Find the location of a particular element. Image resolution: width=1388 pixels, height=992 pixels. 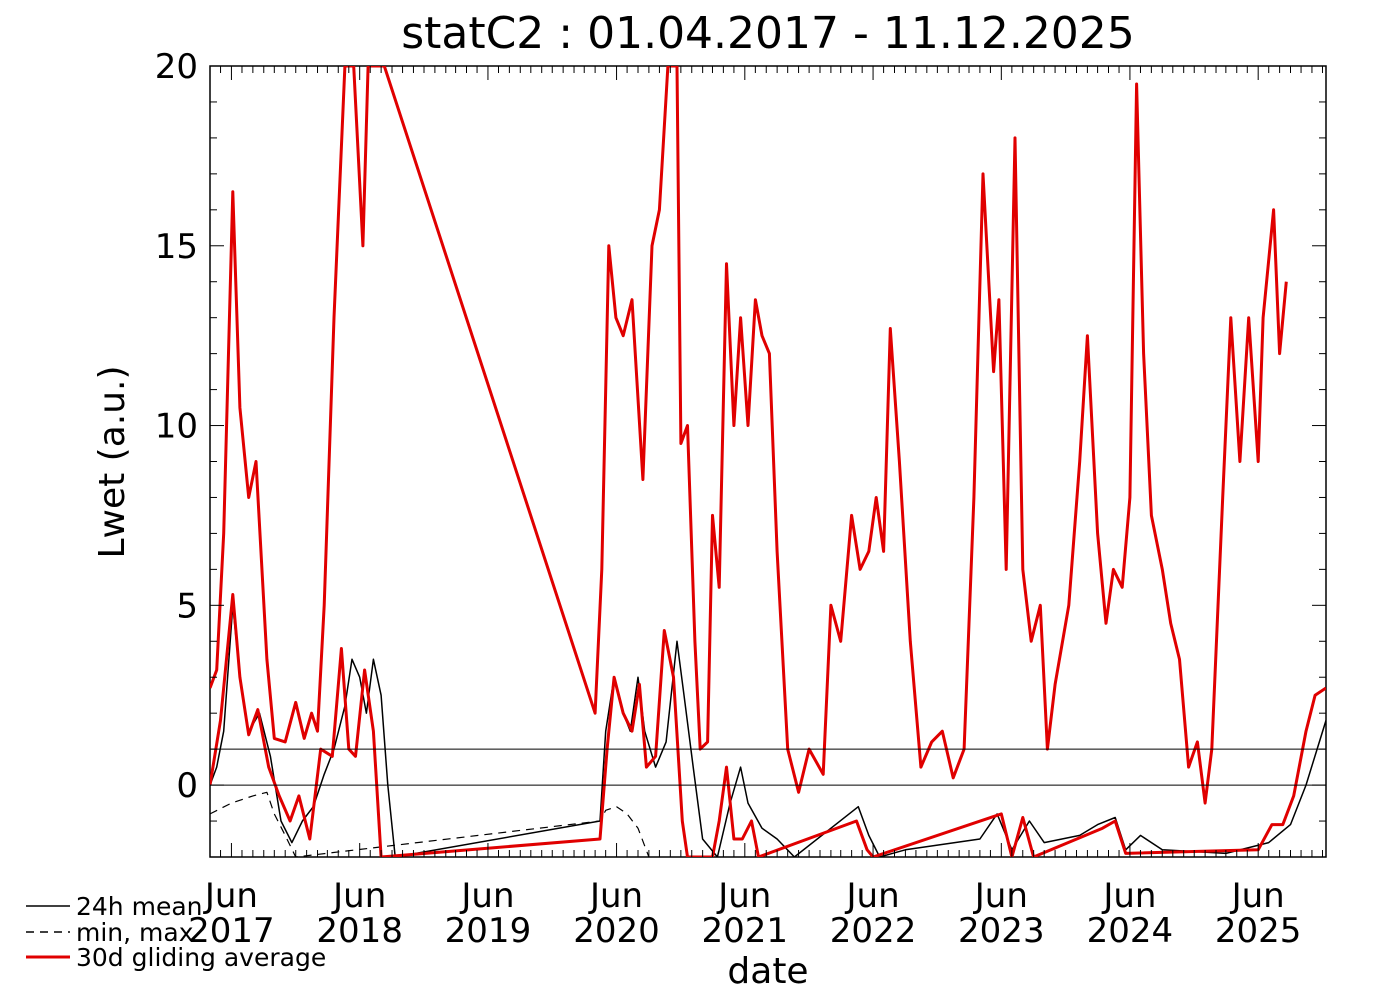

x-tick-label-year: 2018 is located at coordinates (359, 931).